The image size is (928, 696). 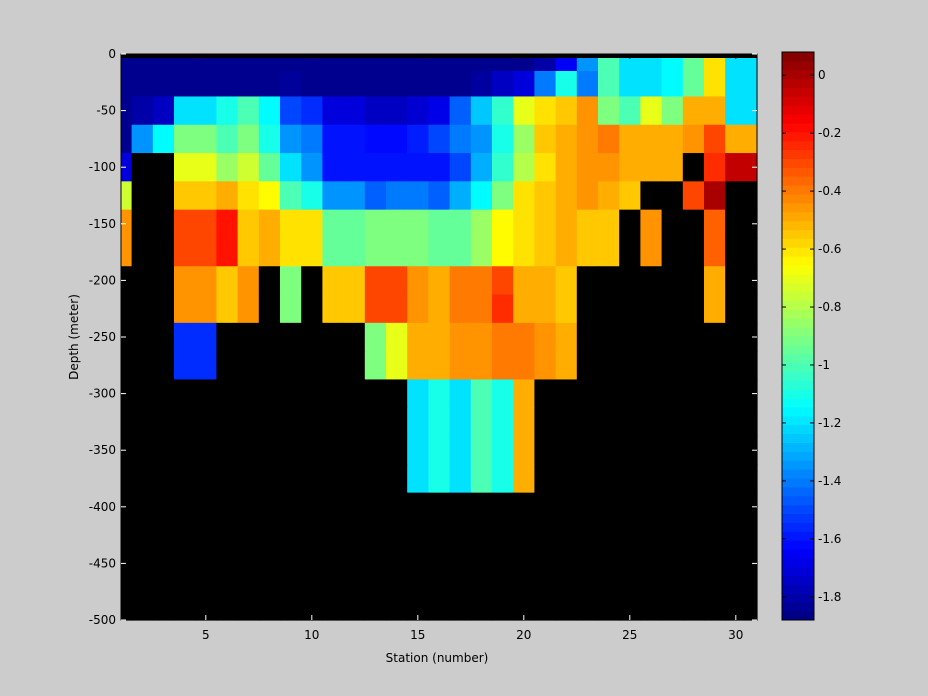 What do you see at coordinates (829, 481) in the screenshot?
I see `colorbar-tick-label: -1.4` at bounding box center [829, 481].